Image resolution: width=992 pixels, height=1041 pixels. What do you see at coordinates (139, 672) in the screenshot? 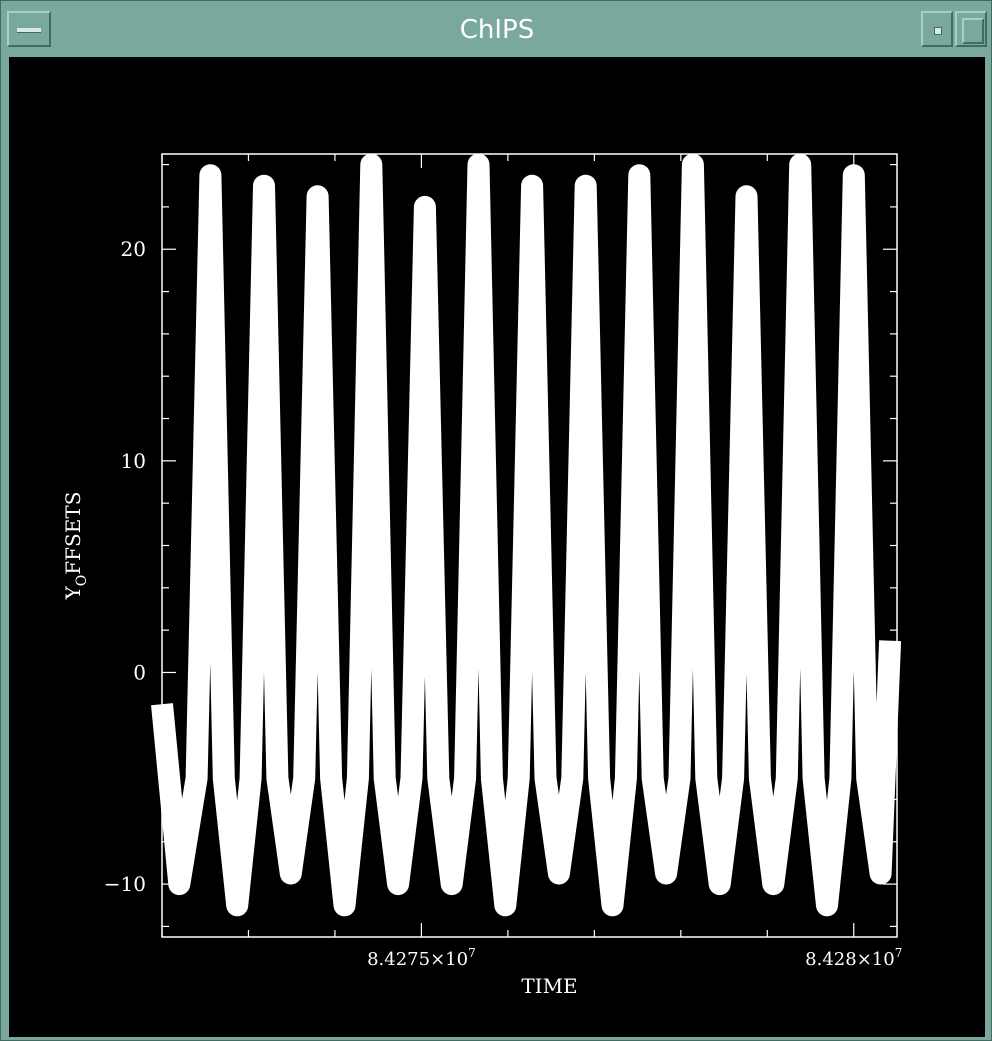
I see `y-tick-label: 0` at bounding box center [139, 672].